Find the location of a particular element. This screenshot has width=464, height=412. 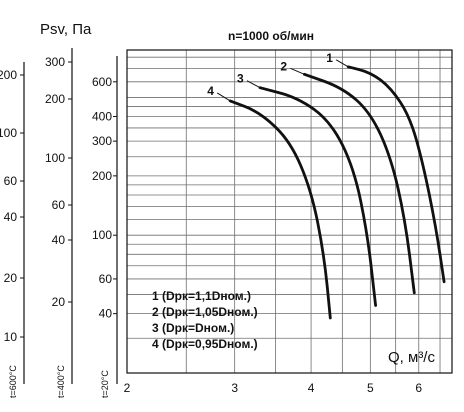

y-tick-20: 60 is located at coordinates (106, 279).